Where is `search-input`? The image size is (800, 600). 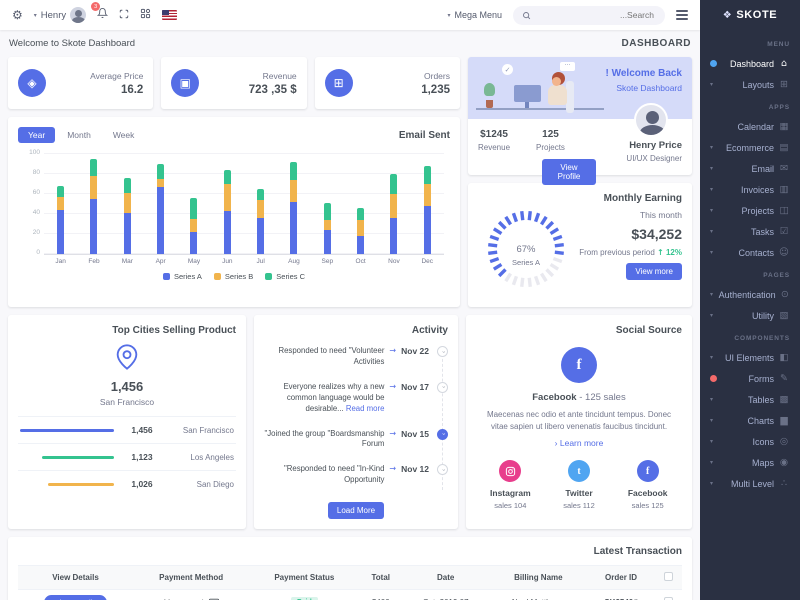
search-input is located at coordinates (596, 15).